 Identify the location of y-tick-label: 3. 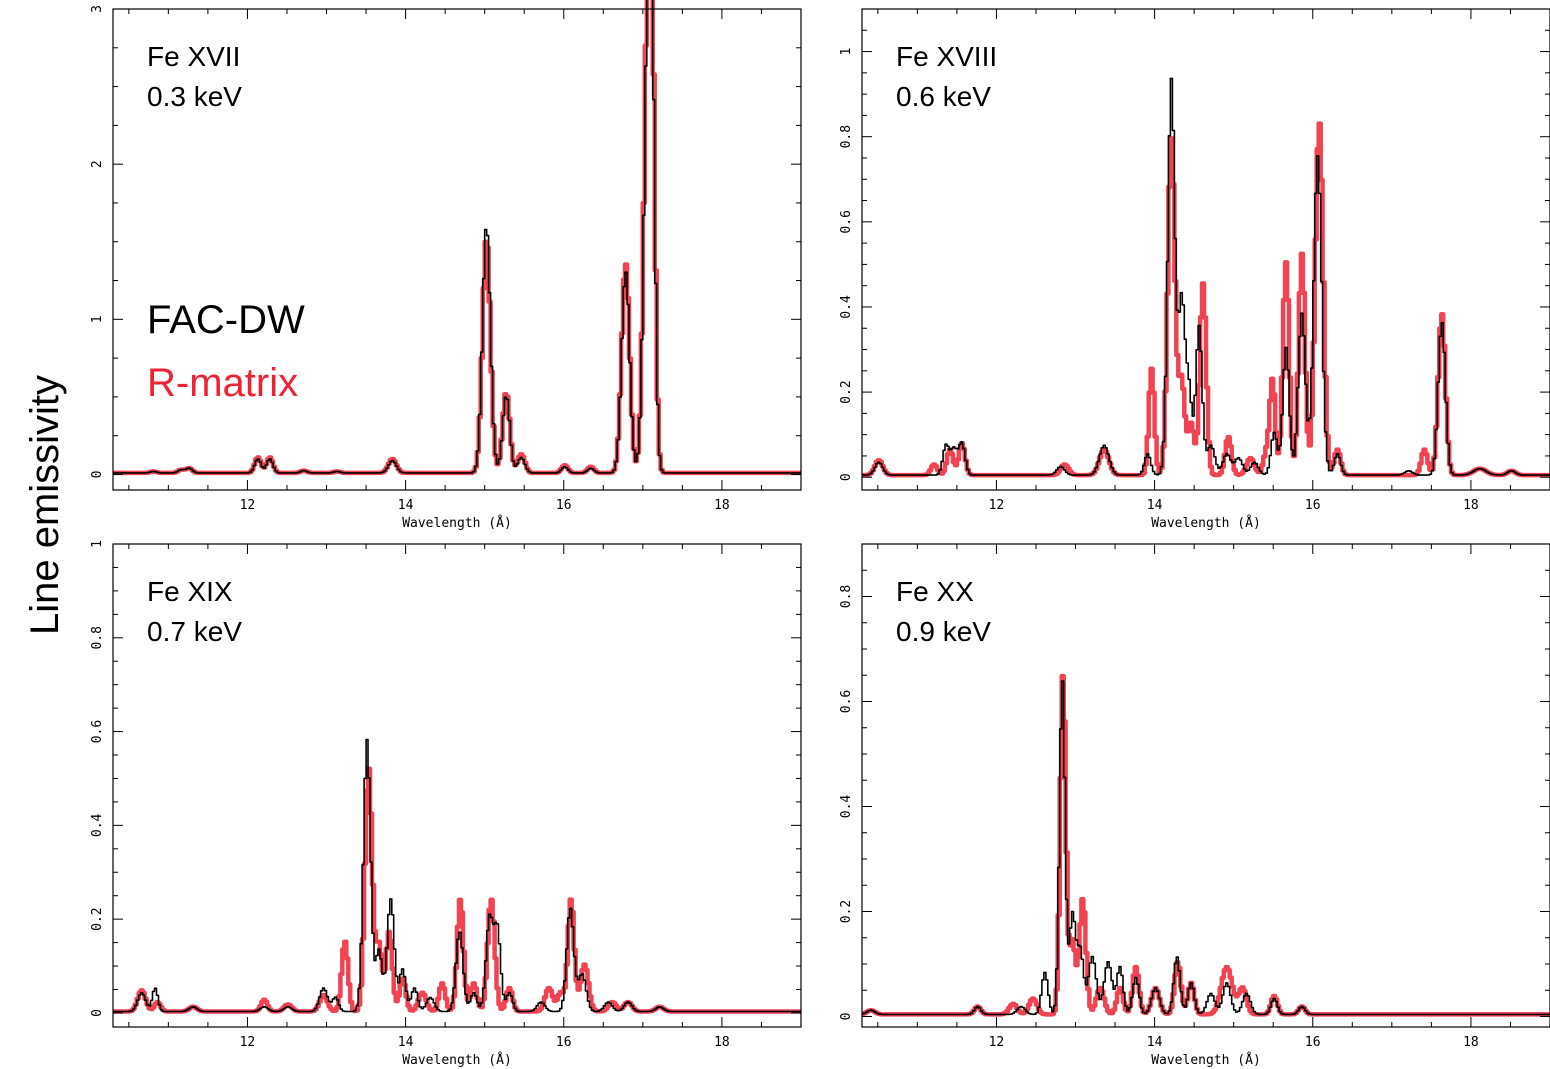
(97, 9).